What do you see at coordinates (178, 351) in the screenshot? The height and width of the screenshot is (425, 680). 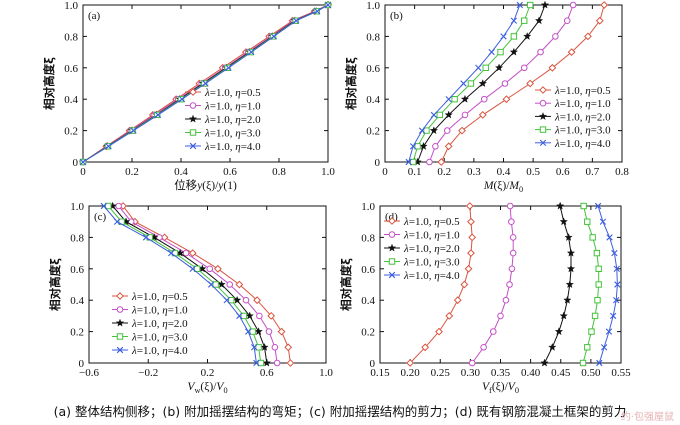 I see `label-part: =4.0` at bounding box center [178, 351].